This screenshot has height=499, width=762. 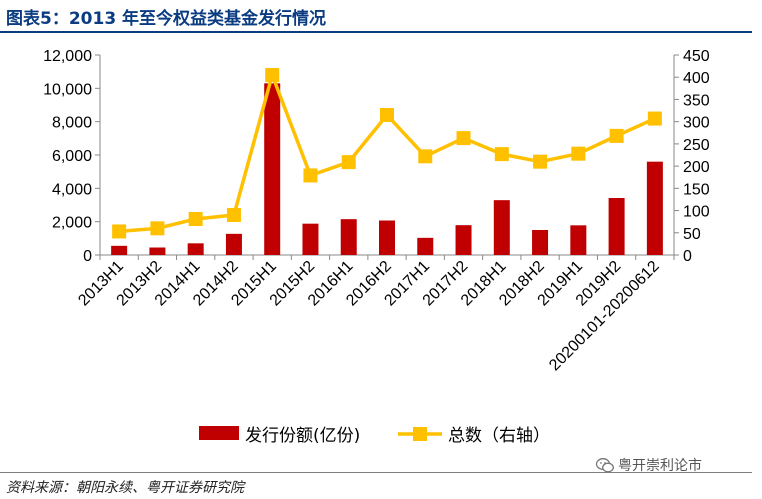 What do you see at coordinates (696, 212) in the screenshot?
I see `right-axis-tick-label: 100` at bounding box center [696, 212].